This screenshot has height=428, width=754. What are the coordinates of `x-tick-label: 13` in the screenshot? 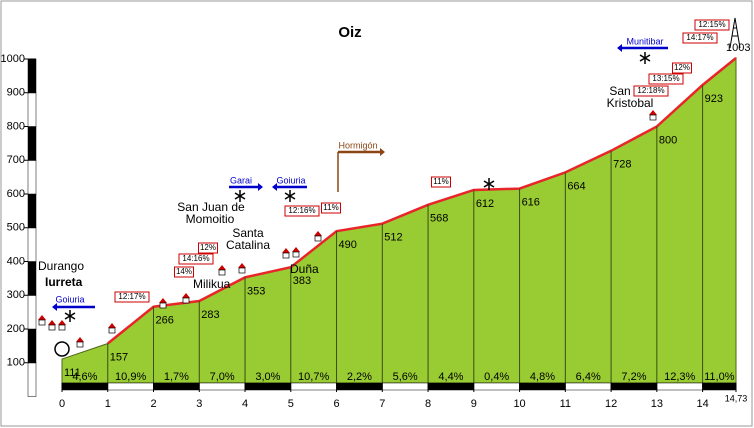 It's located at (657, 404).